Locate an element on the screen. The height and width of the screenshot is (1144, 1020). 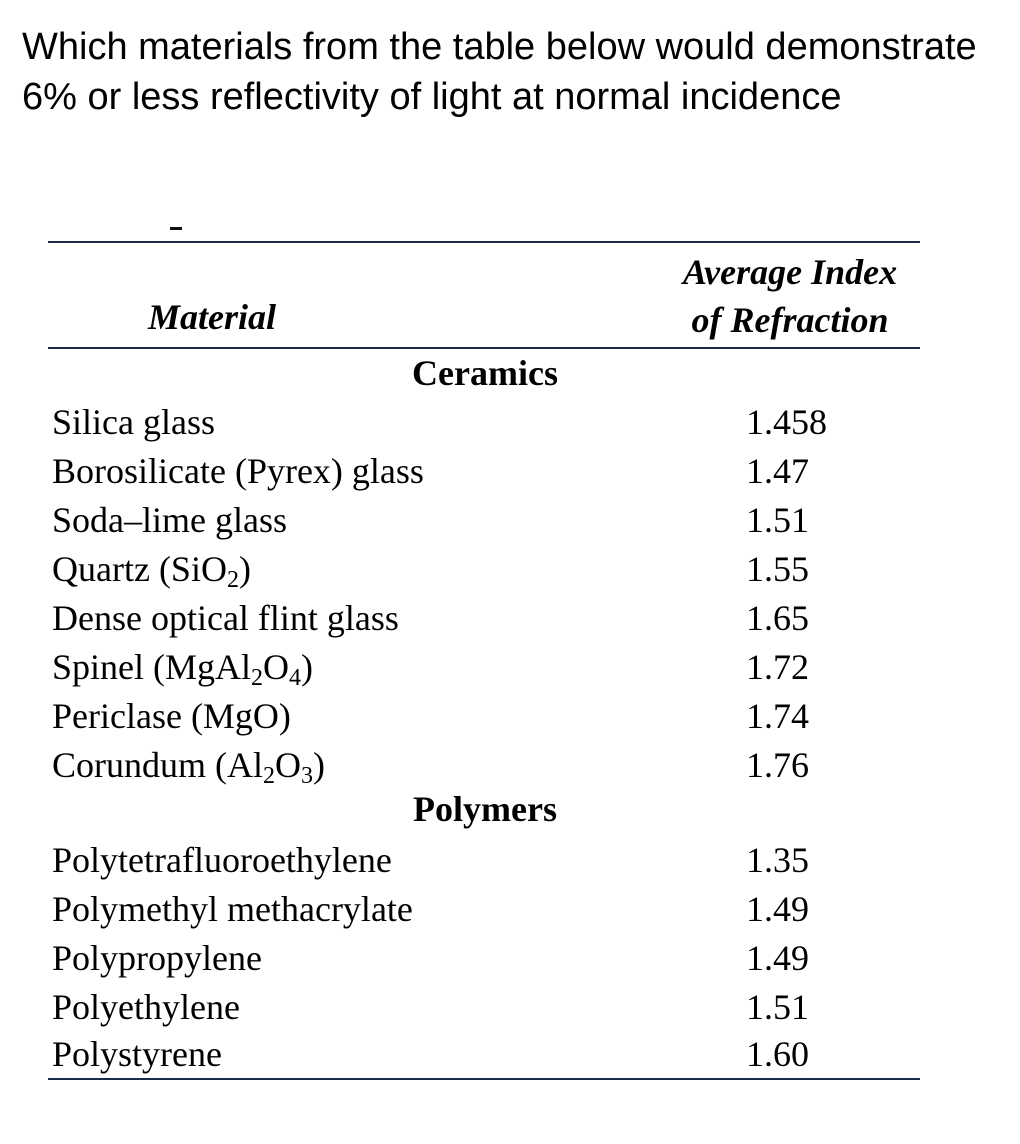
table-bottom-rule is located at coordinates (484, 1079).